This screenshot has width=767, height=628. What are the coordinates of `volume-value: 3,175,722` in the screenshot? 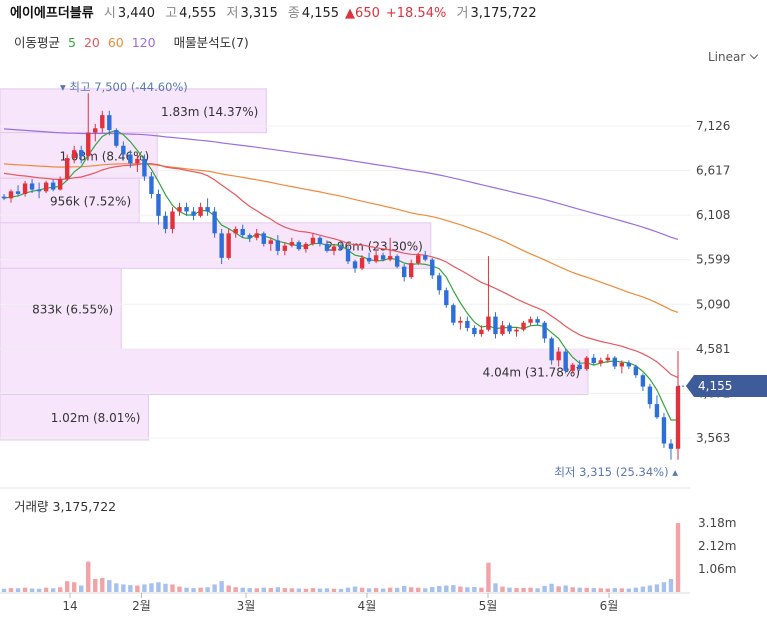 It's located at (503, 13).